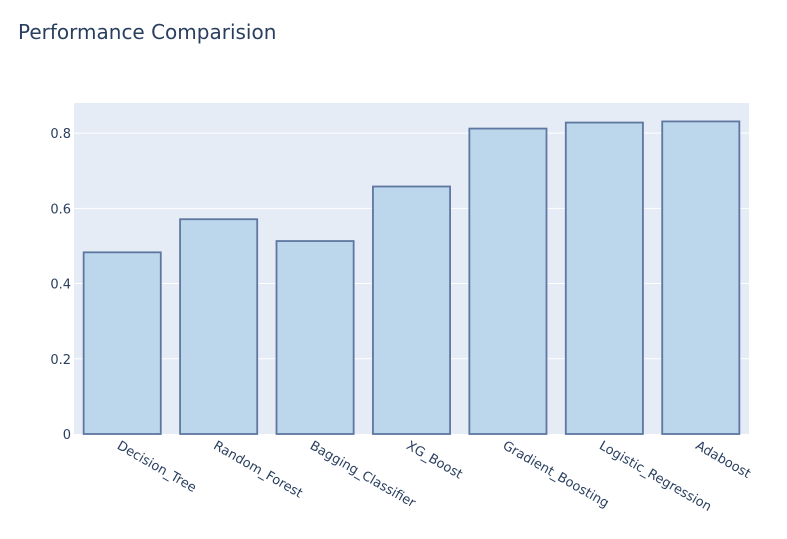  Describe the element at coordinates (411, 310) in the screenshot. I see `bar-xg-boost` at that location.